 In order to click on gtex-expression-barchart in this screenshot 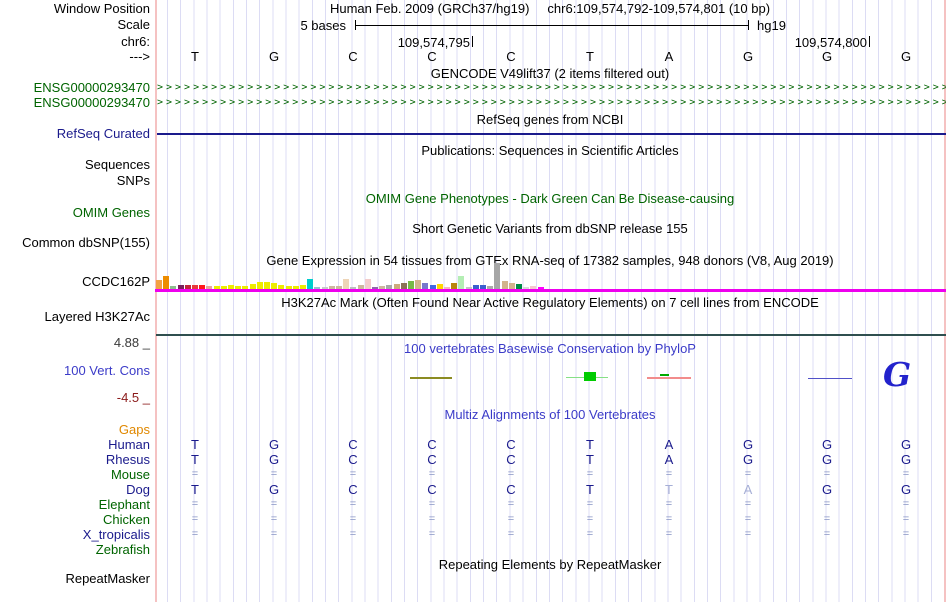, I will do `click(550, 274)`.